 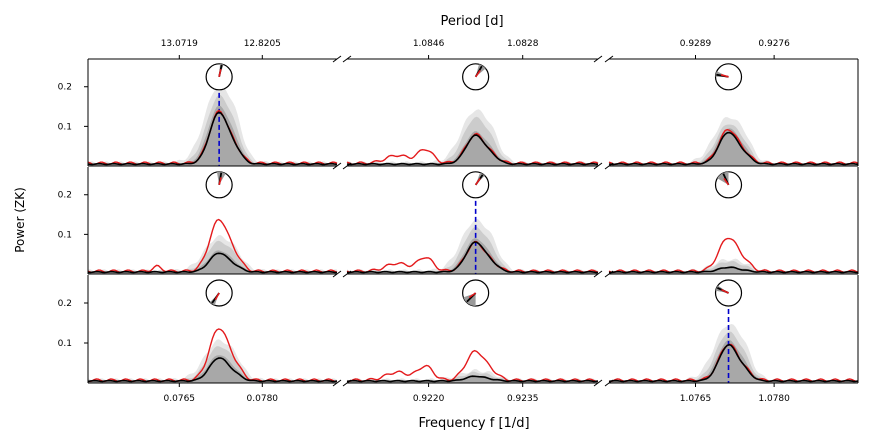 I want to click on x-tick-label: 0.9220, so click(x=429, y=399).